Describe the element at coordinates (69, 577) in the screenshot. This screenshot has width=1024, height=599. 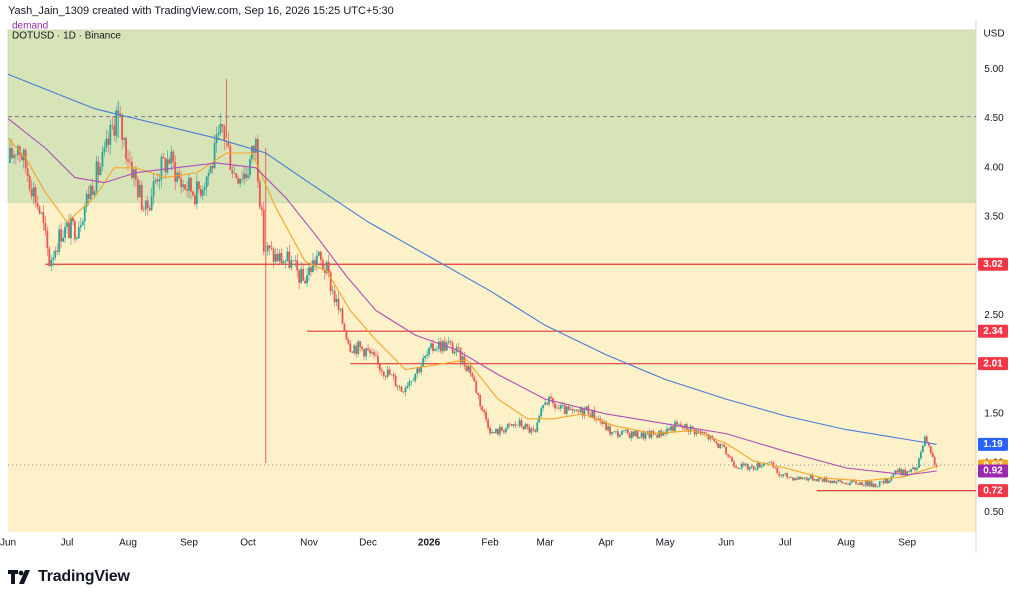
I see `tradingview-footer: TradingView` at that location.